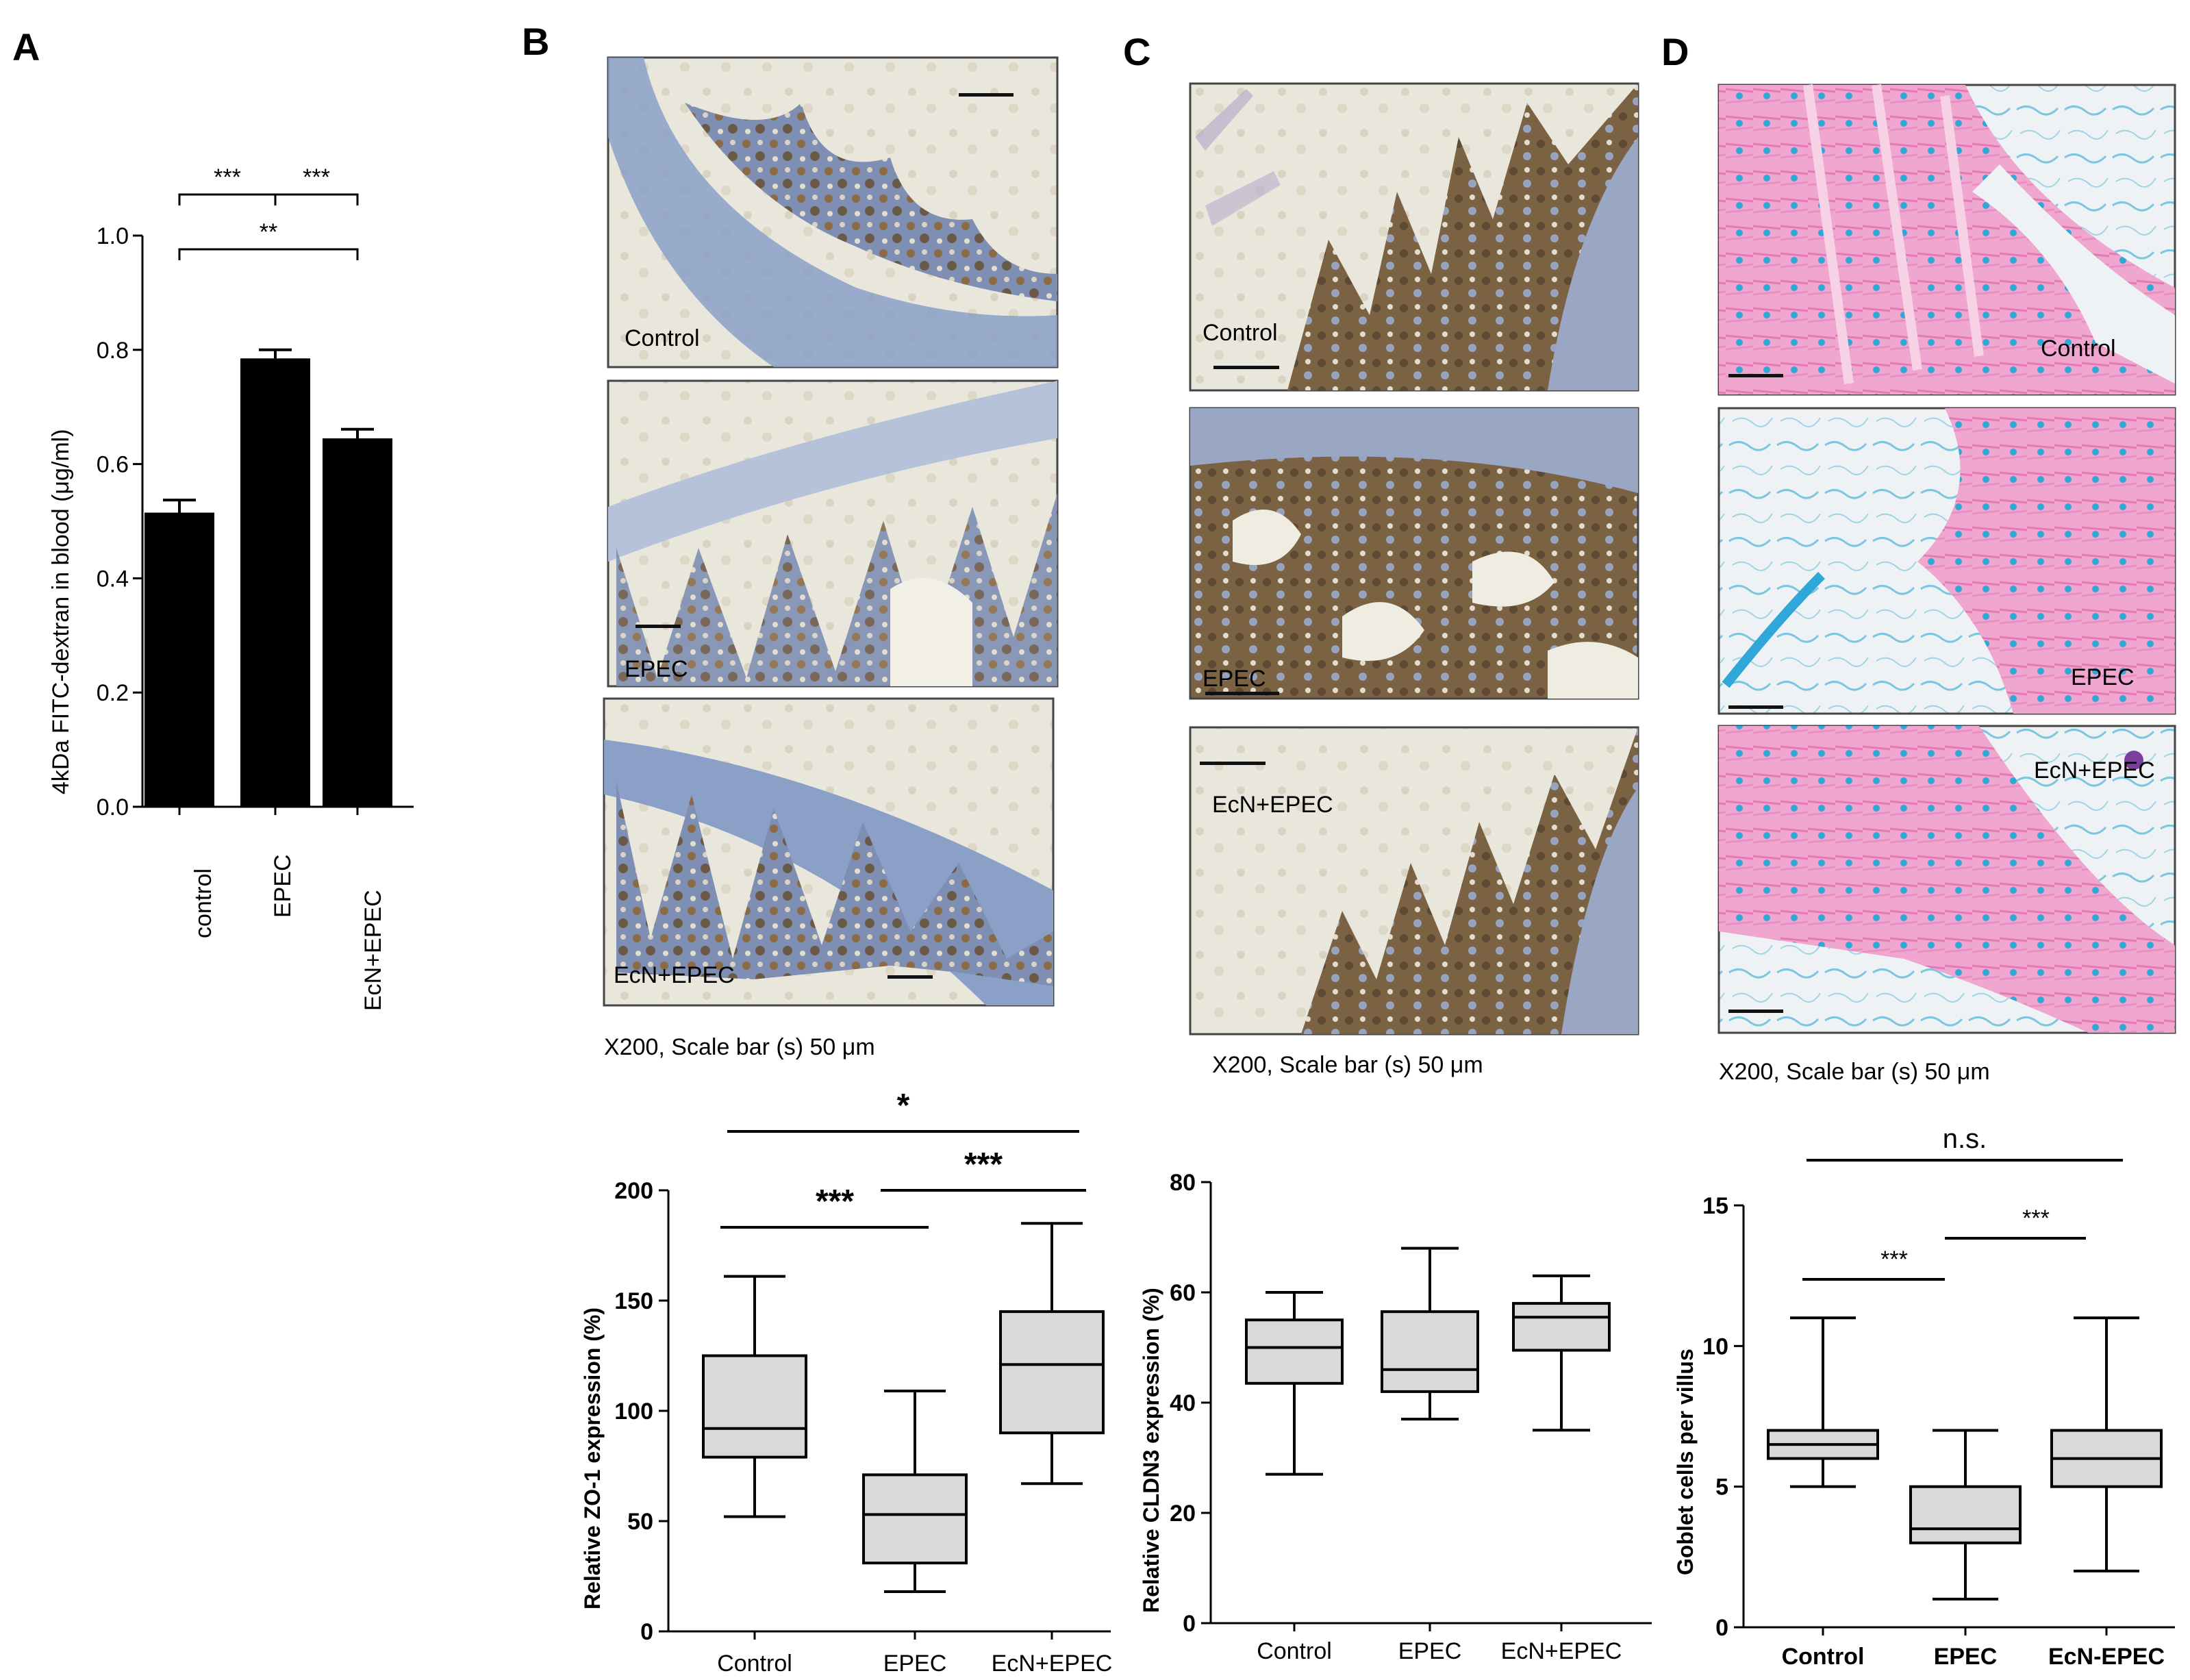 The width and height of the screenshot is (2190, 1680). What do you see at coordinates (833, 533) in the screenshot?
I see `micrograph-b-epec: EPEC` at bounding box center [833, 533].